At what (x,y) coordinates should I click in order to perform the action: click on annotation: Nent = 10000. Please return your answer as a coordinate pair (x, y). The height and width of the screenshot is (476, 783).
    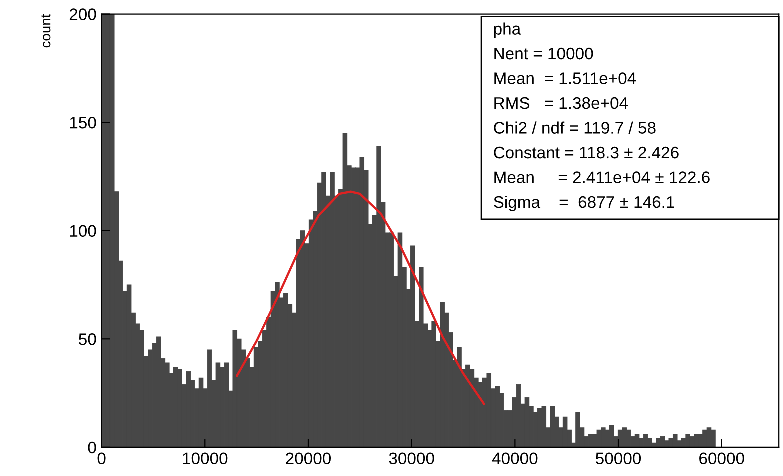
    Looking at the image, I should click on (544, 54).